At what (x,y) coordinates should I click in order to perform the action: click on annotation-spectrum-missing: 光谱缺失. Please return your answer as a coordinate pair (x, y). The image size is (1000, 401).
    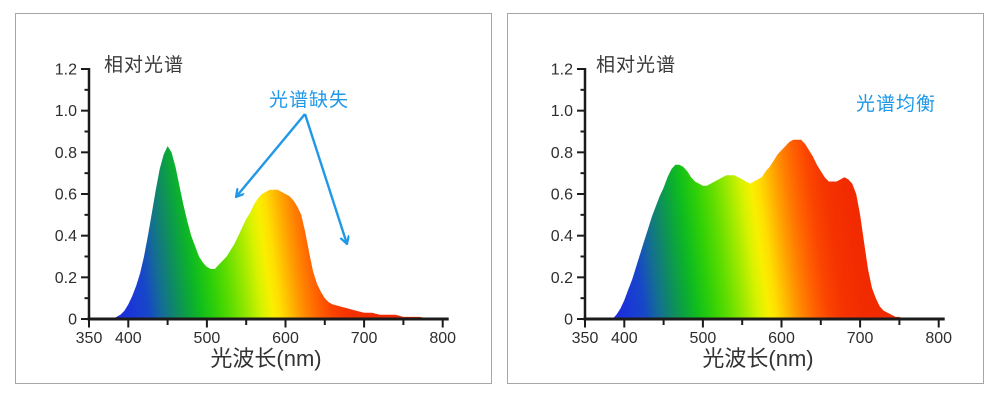
    Looking at the image, I should click on (309, 100).